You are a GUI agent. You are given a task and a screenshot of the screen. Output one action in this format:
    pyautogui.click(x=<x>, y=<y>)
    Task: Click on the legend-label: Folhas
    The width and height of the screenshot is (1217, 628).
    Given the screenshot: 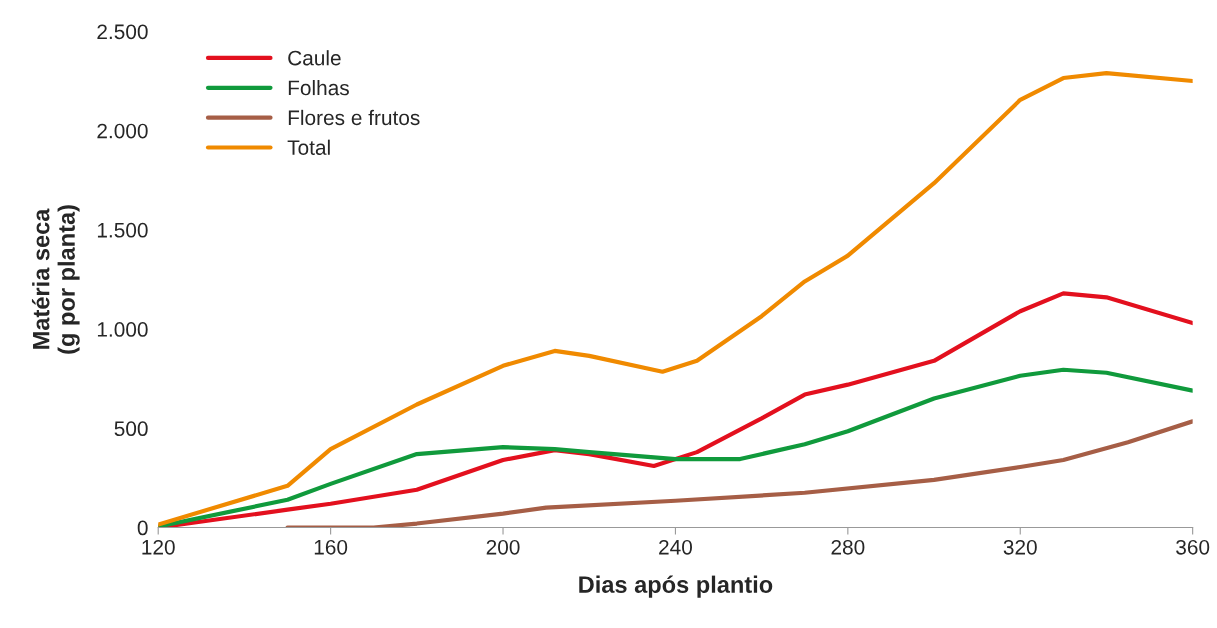 What is the action you would take?
    pyautogui.click(x=318, y=87)
    